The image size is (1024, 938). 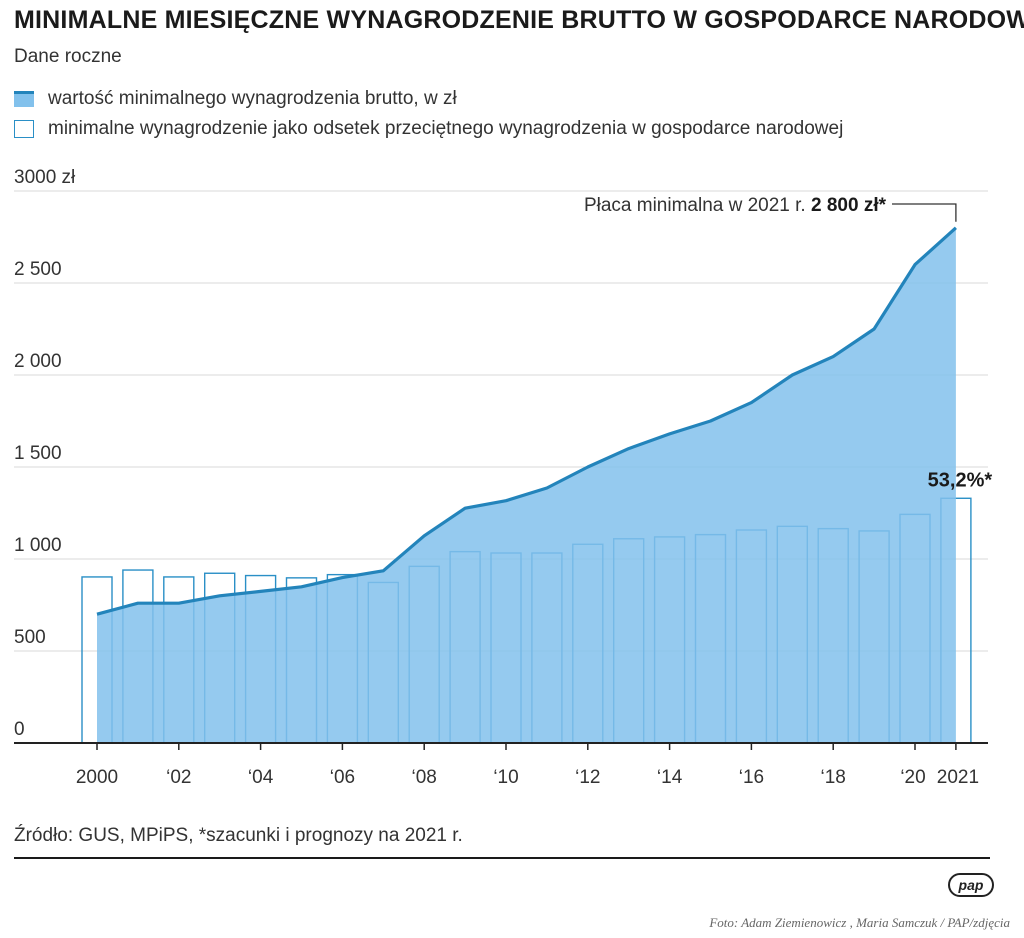 I want to click on x-tick-label: ‘12, so click(x=587, y=777).